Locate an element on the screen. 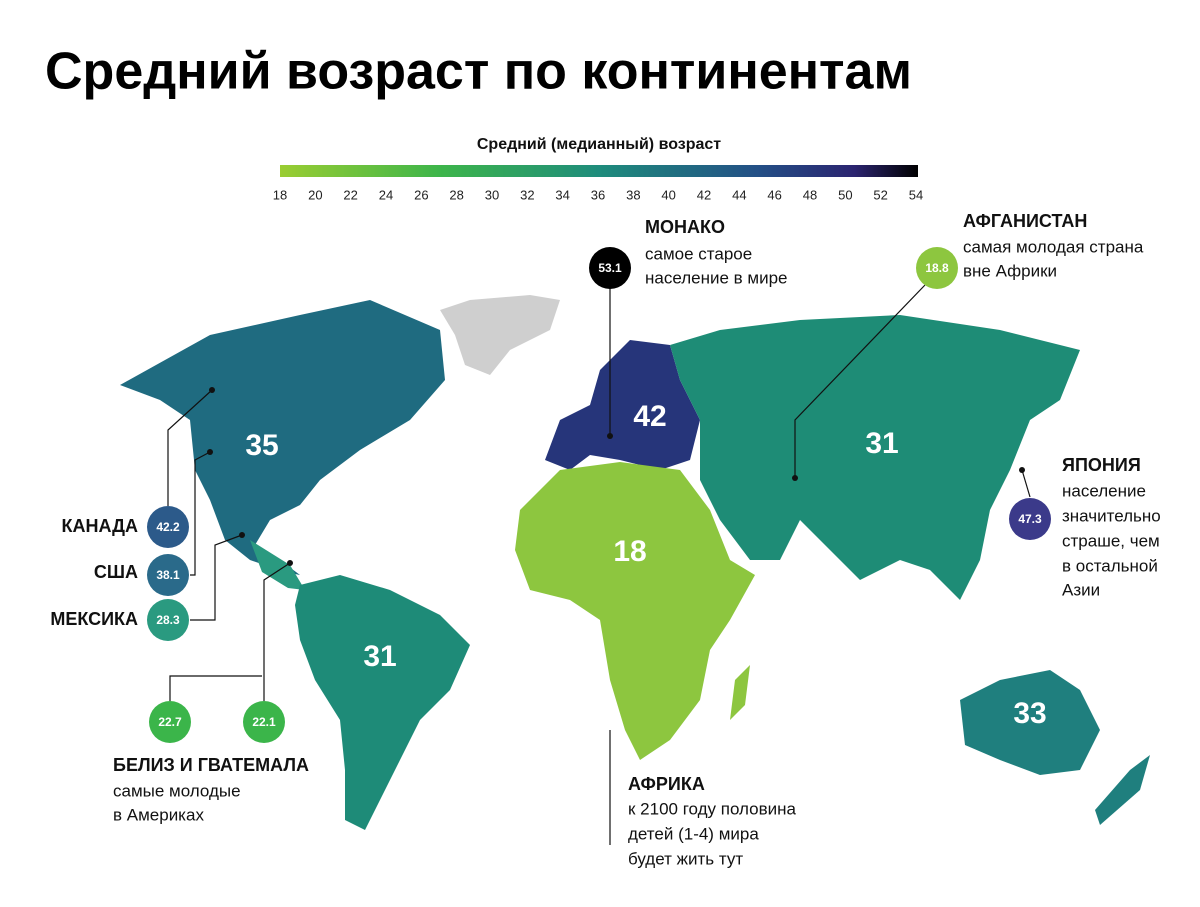  legend-title: Средний (медианный) возраст is located at coordinates (599, 144).